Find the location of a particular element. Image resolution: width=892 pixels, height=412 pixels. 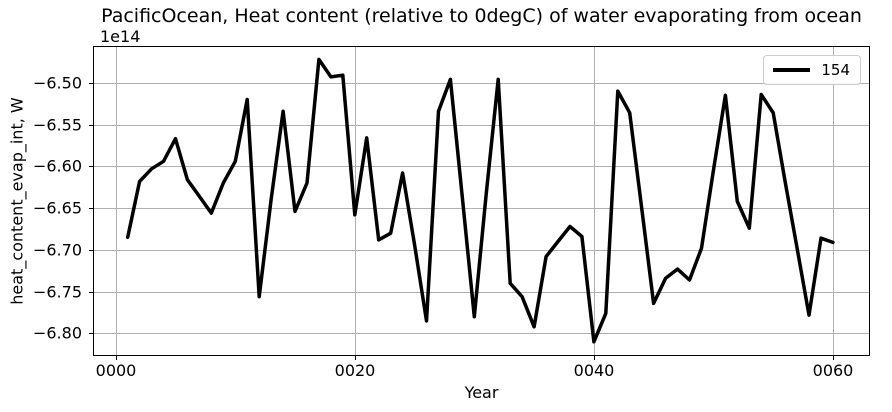

y-tick-label: −6.55 is located at coordinates (57, 125).